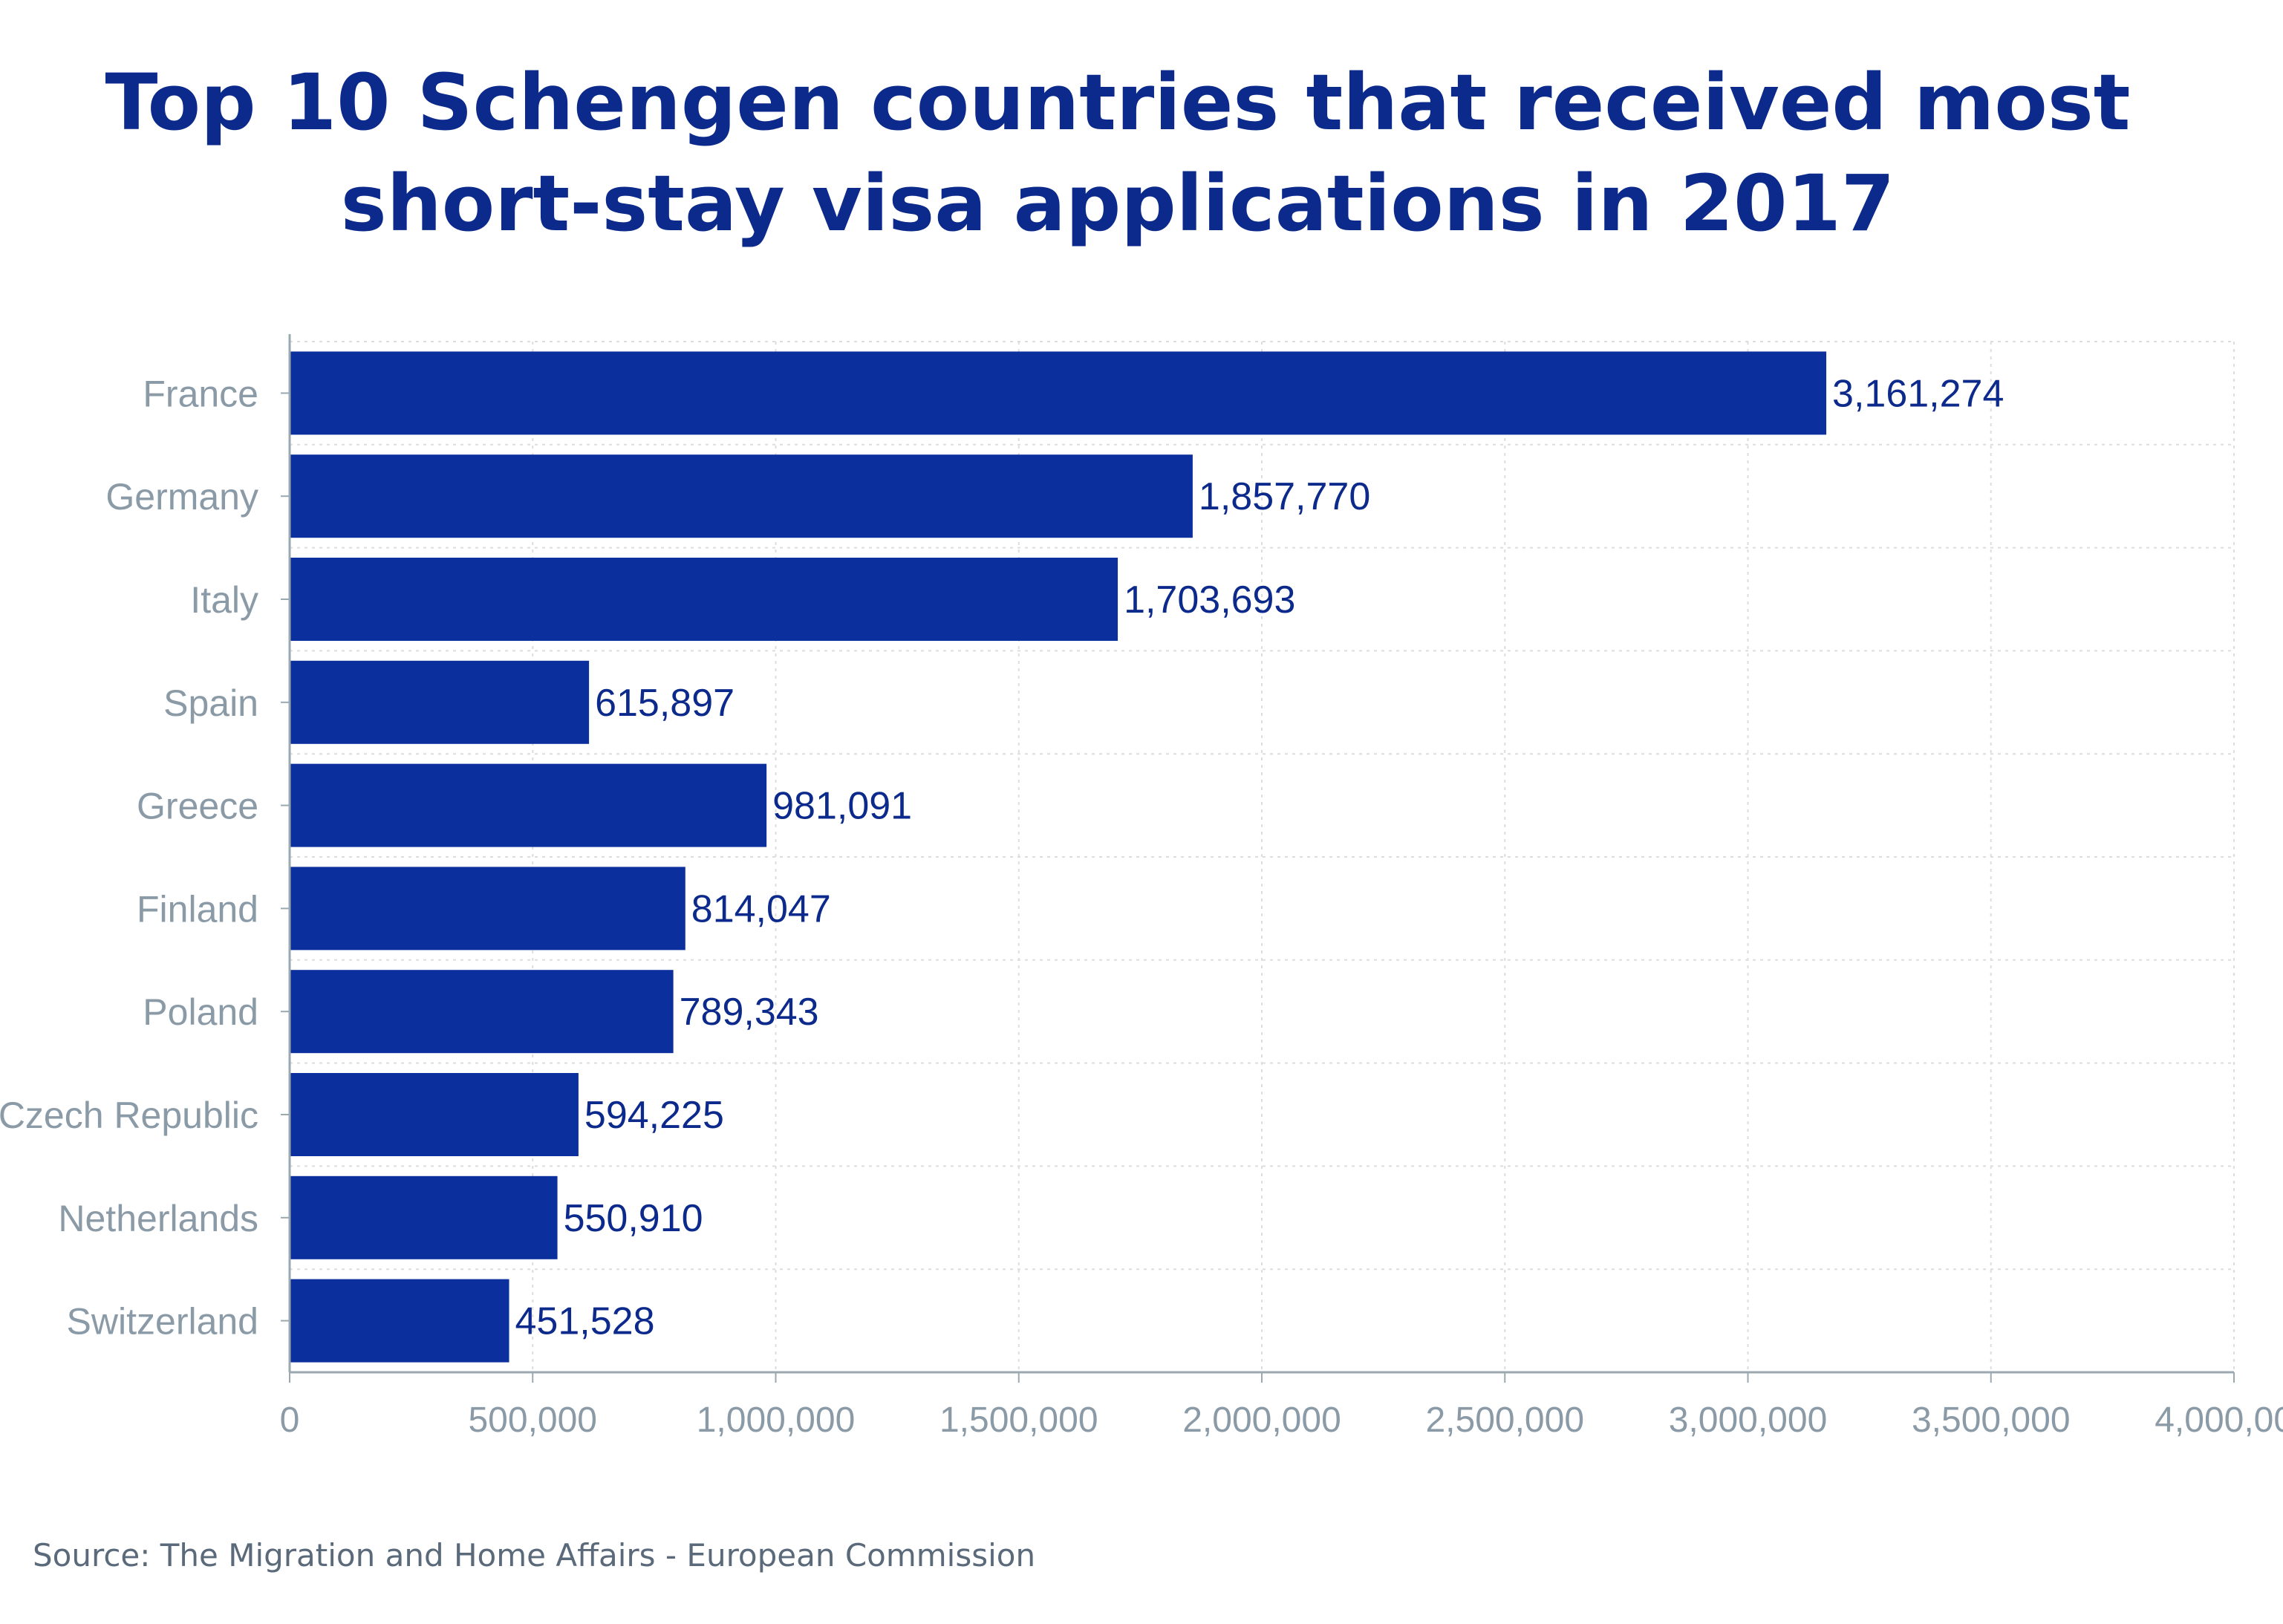 The width and height of the screenshot is (2283, 1624). I want to click on x-tick-label: 500,000, so click(532, 1420).